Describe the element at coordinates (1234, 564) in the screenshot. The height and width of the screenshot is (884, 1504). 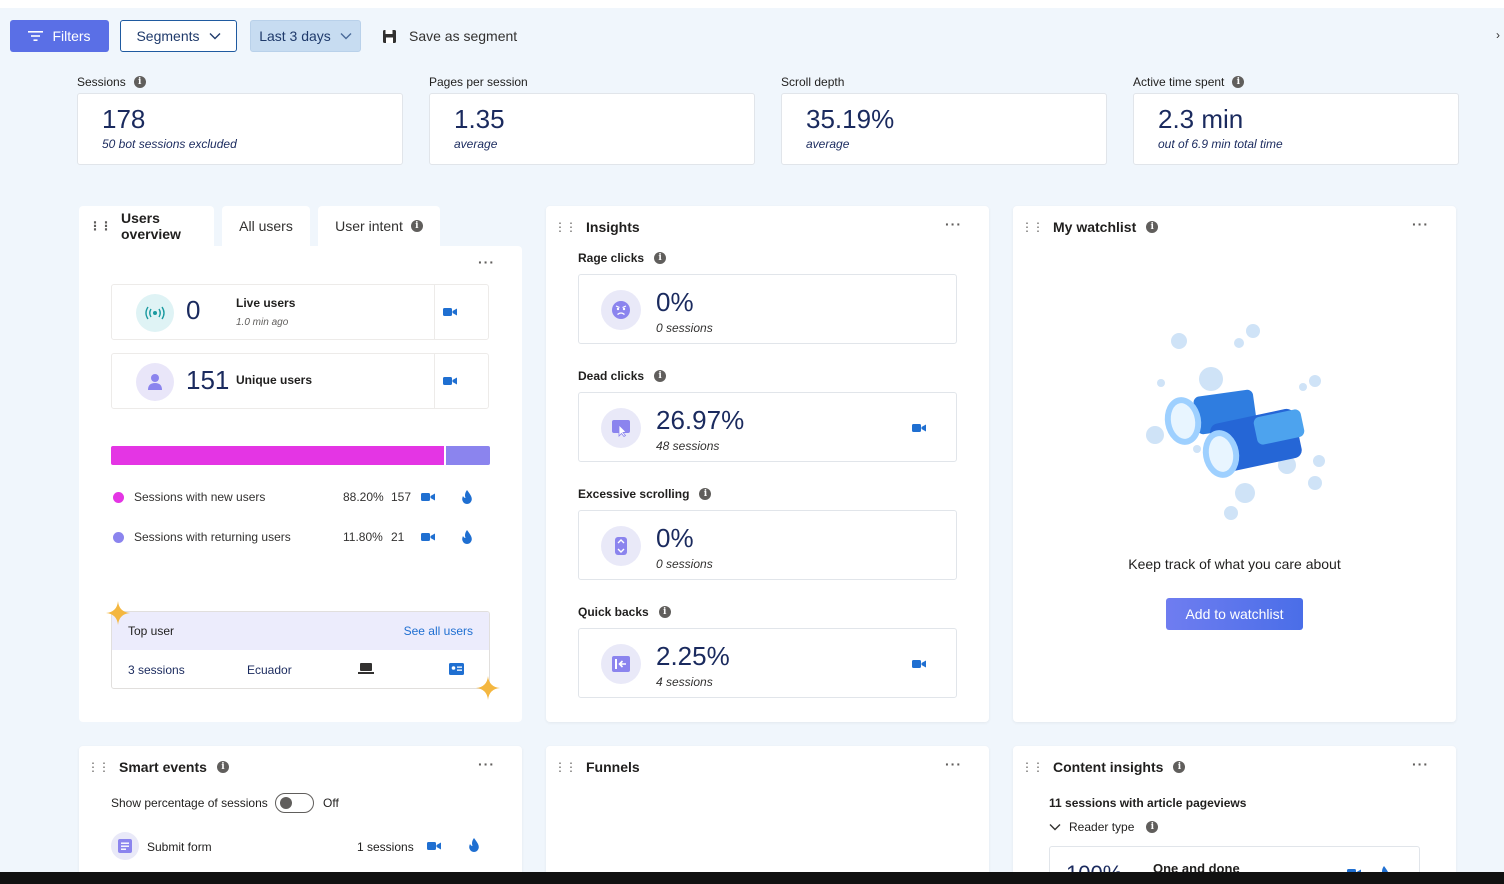
I see `watchlist-message: Keep track of what you care about` at that location.